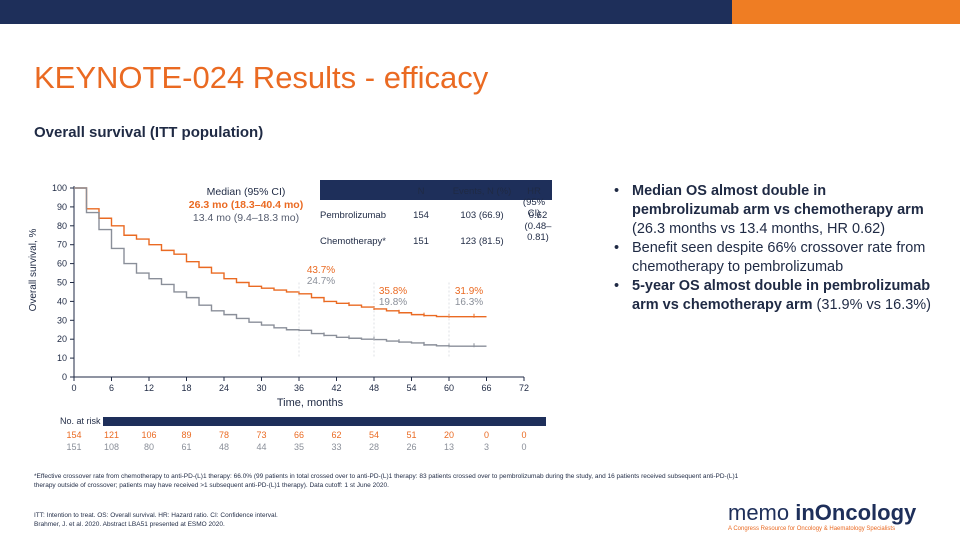 The image size is (960, 540). Describe the element at coordinates (186, 447) in the screenshot. I see `risk-cell: 61` at that location.